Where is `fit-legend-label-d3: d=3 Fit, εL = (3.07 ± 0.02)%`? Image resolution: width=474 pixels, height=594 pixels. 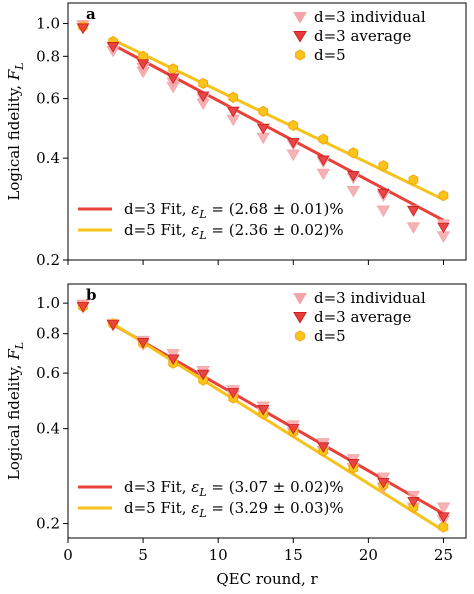 fit-legend-label-d3: d=3 Fit, εL = (3.07 ± 0.02)% is located at coordinates (234, 488).